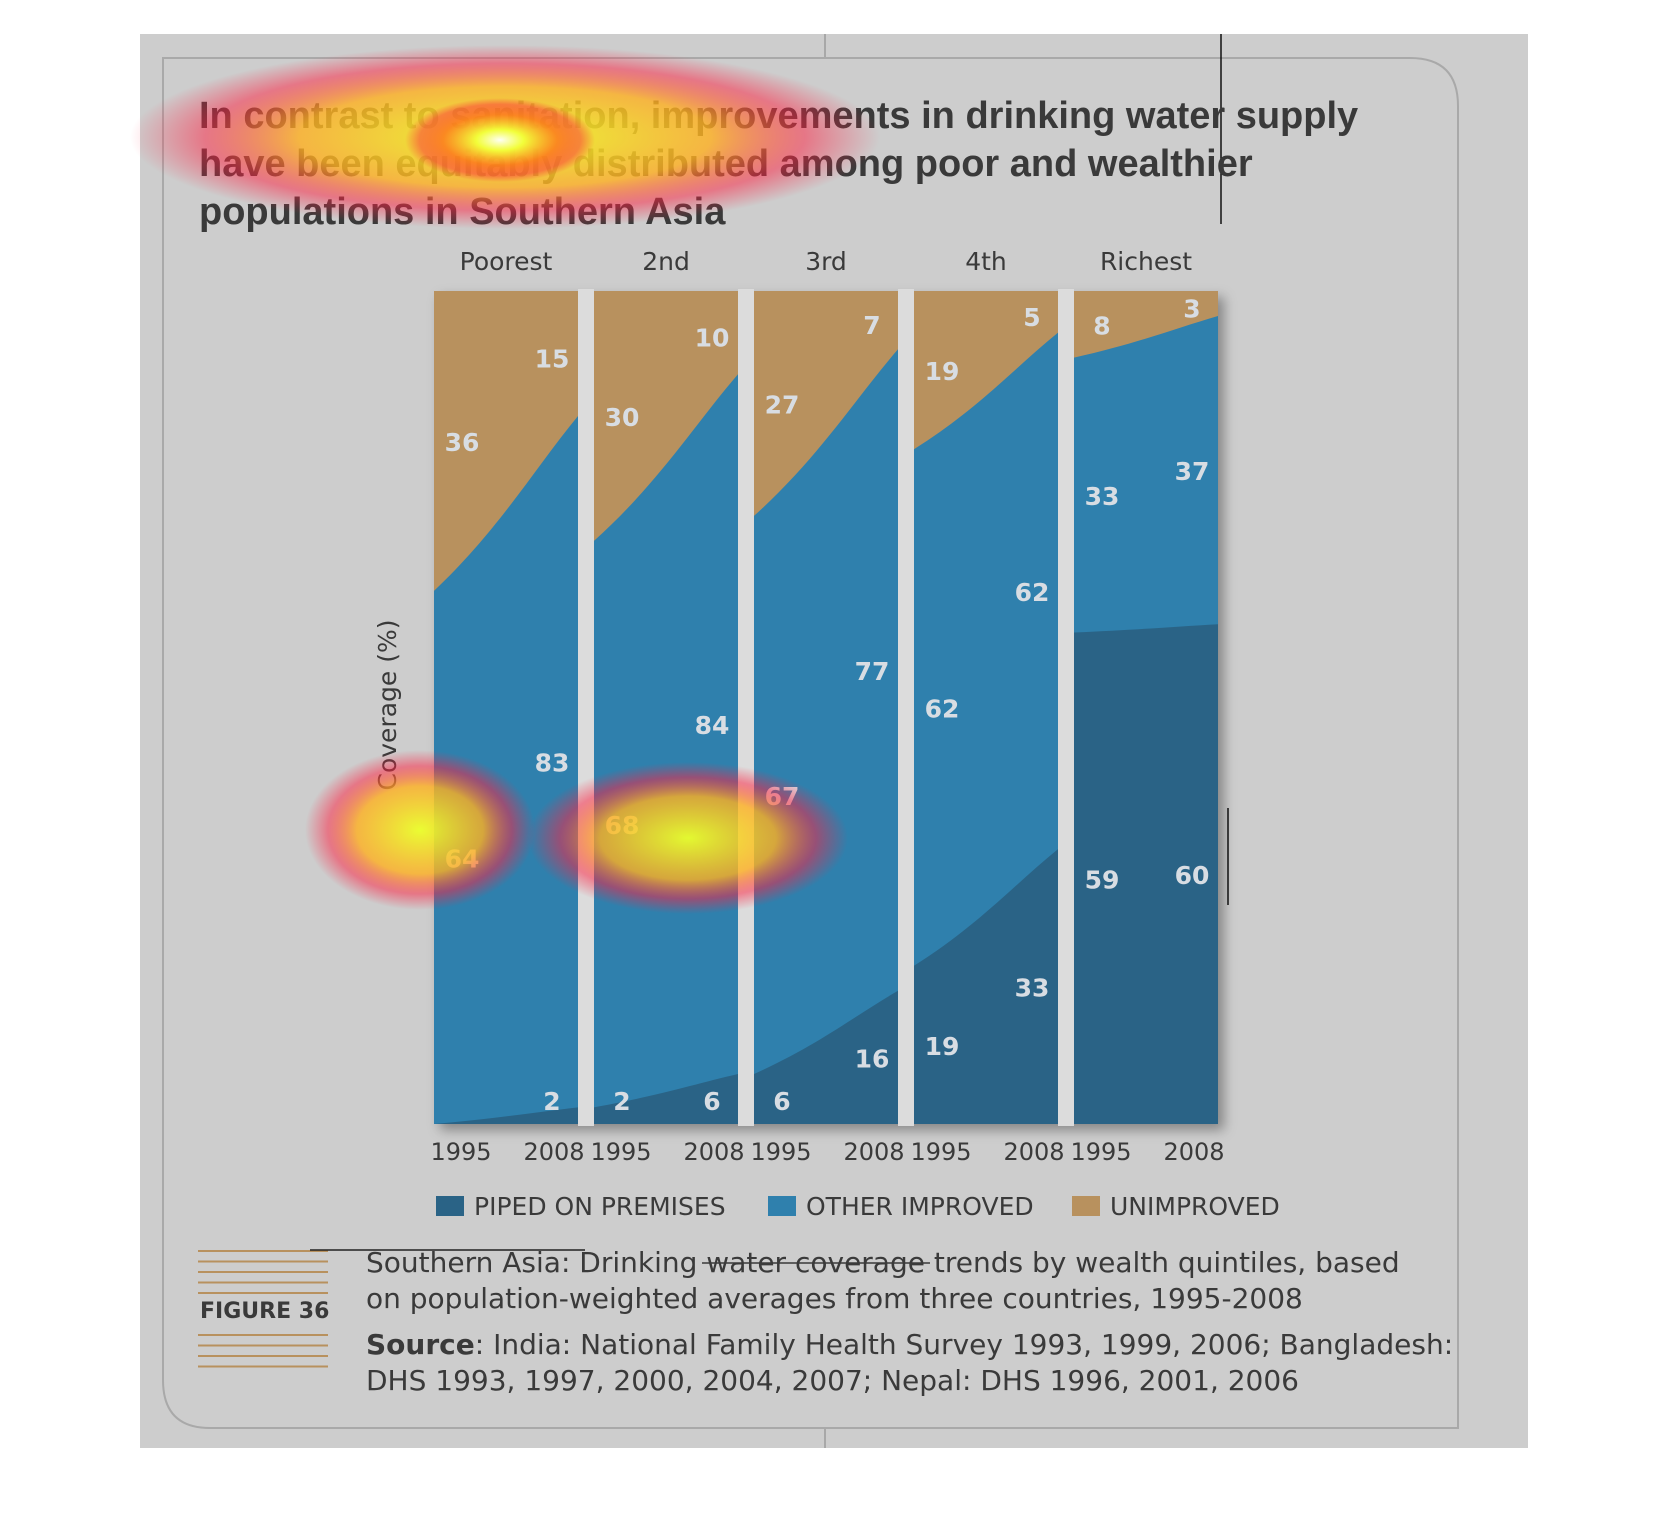 This screenshot has width=1658, height=1530. What do you see at coordinates (711, 1101) in the screenshot?
I see `label-piped-2008: 6` at bounding box center [711, 1101].